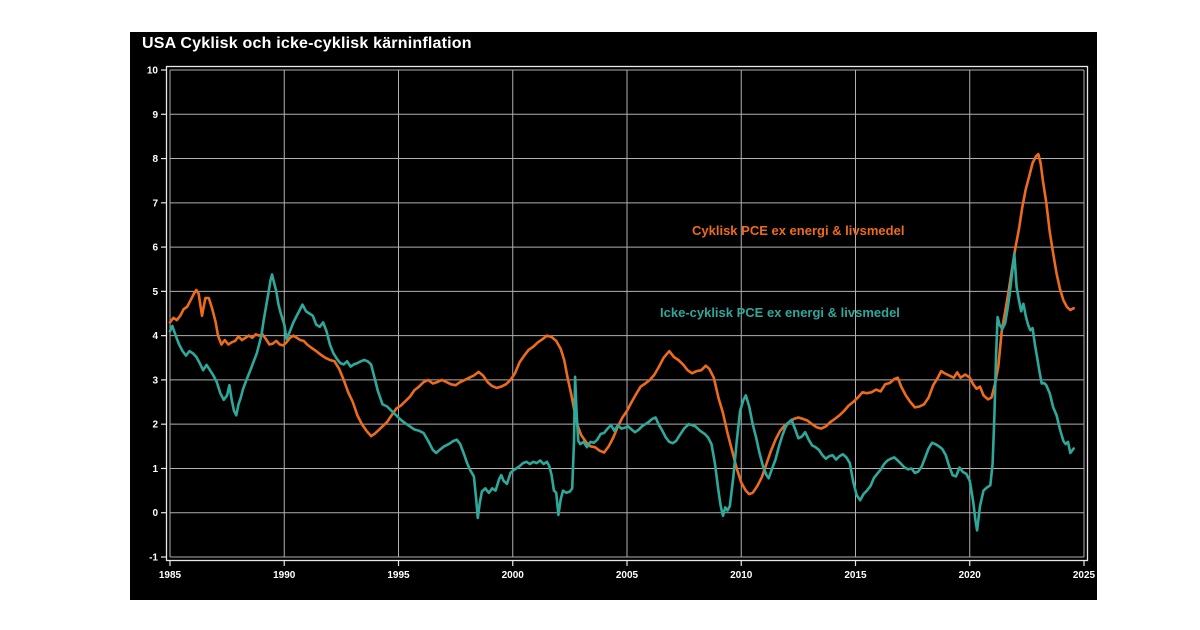  Describe the element at coordinates (398, 575) in the screenshot. I see `x-tick-label: 1995` at that location.